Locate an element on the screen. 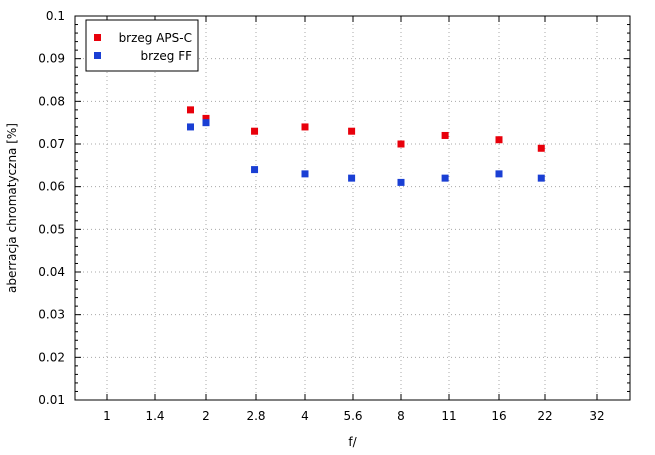  x-tick-label: 22 is located at coordinates (544, 416).